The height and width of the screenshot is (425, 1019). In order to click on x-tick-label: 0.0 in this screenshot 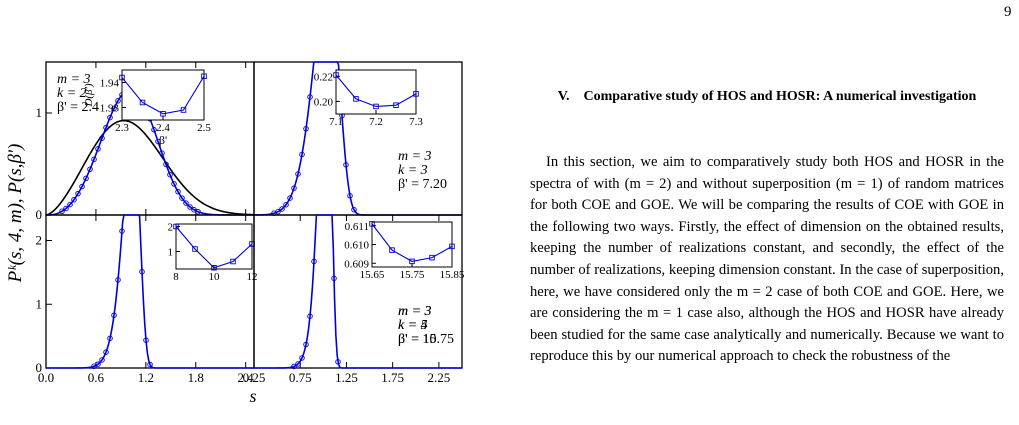, I will do `click(46, 377)`.